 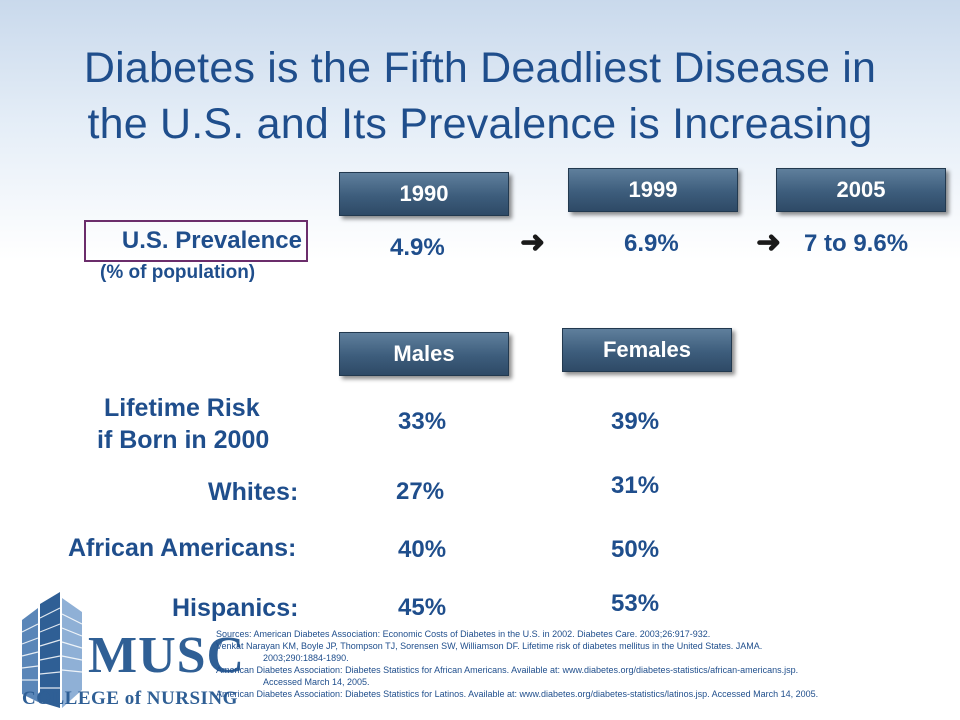 I want to click on prevalence-value-1990: 4.9%, so click(x=417, y=247).